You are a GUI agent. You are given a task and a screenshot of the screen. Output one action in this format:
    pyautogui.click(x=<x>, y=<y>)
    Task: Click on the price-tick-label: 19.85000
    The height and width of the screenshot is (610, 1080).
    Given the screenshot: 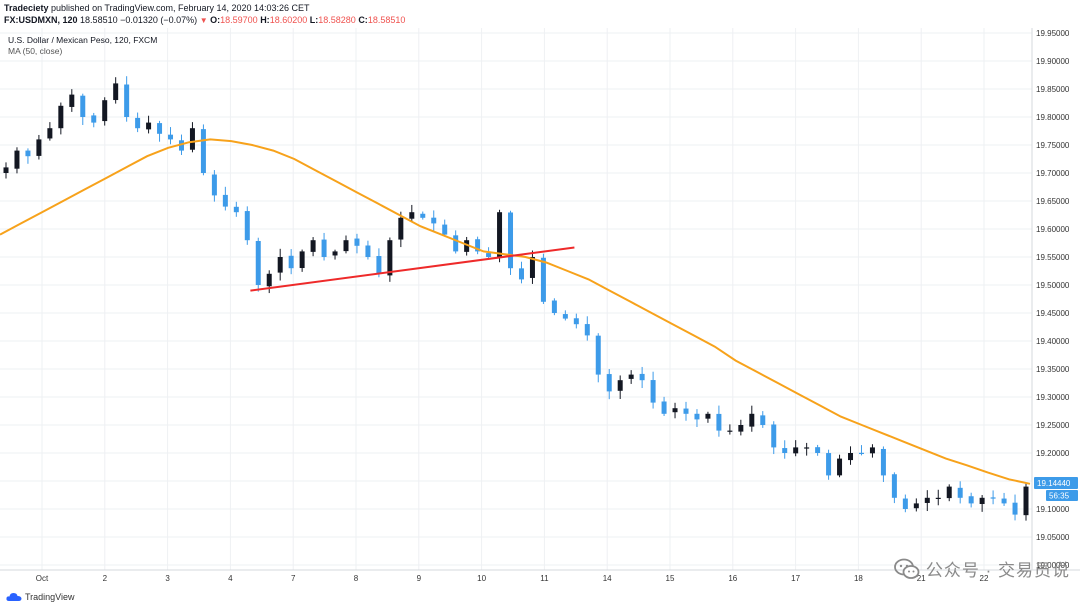 What is the action you would take?
    pyautogui.click(x=1053, y=89)
    